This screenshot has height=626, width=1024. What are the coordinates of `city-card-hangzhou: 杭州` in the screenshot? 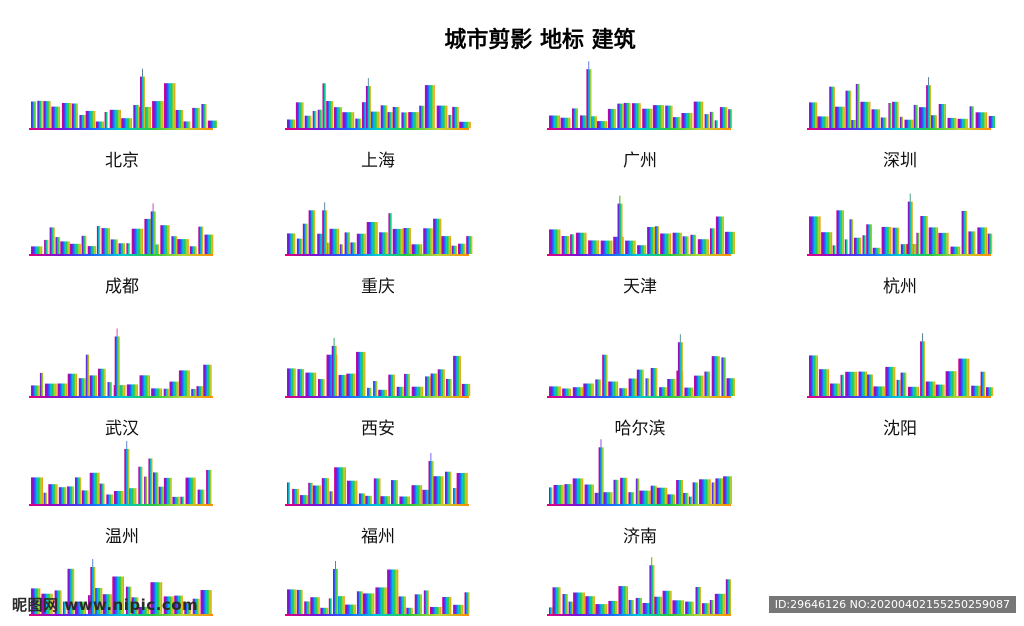 It's located at (900, 241).